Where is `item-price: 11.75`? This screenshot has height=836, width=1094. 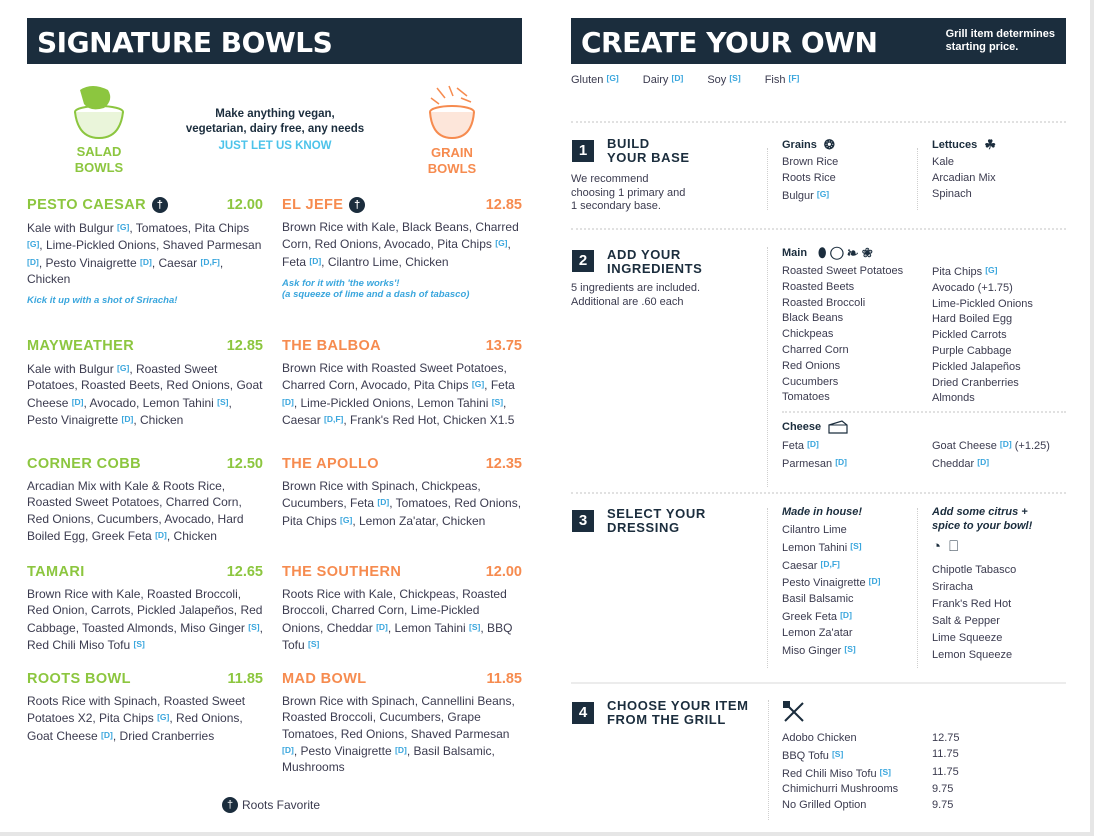 item-price: 11.75 is located at coordinates (945, 771).